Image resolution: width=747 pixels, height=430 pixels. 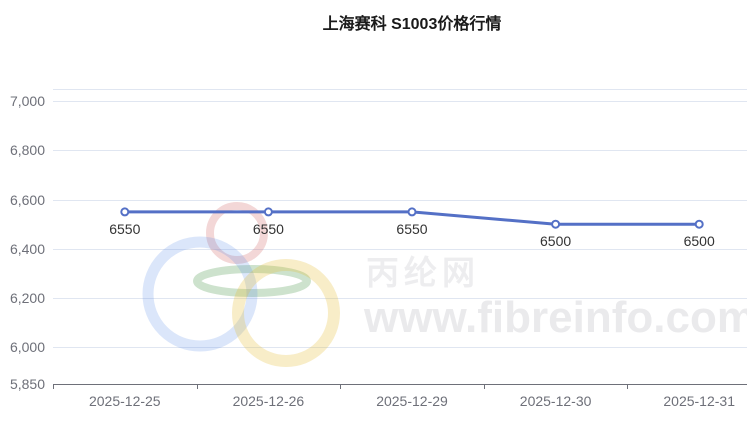 I want to click on x-axis-label: 2025-12-26, so click(x=268, y=401).